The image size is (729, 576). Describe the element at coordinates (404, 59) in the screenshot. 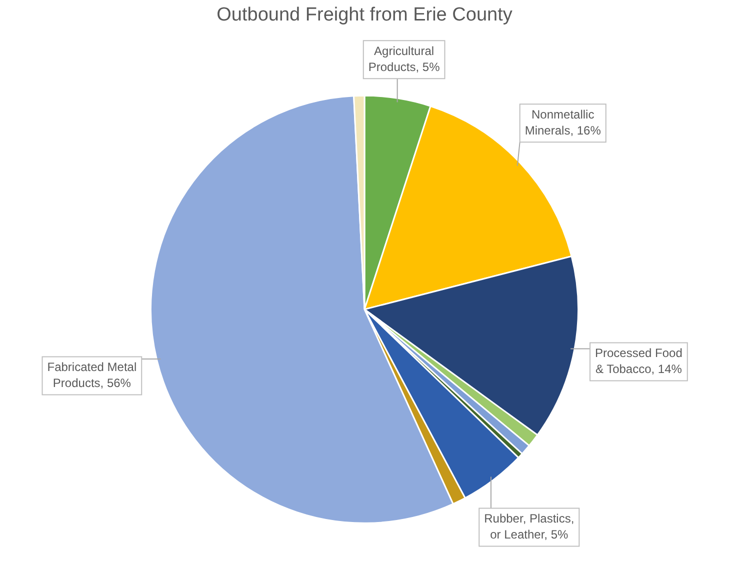

I see `slice-label: Agricultural Products, 5%` at that location.